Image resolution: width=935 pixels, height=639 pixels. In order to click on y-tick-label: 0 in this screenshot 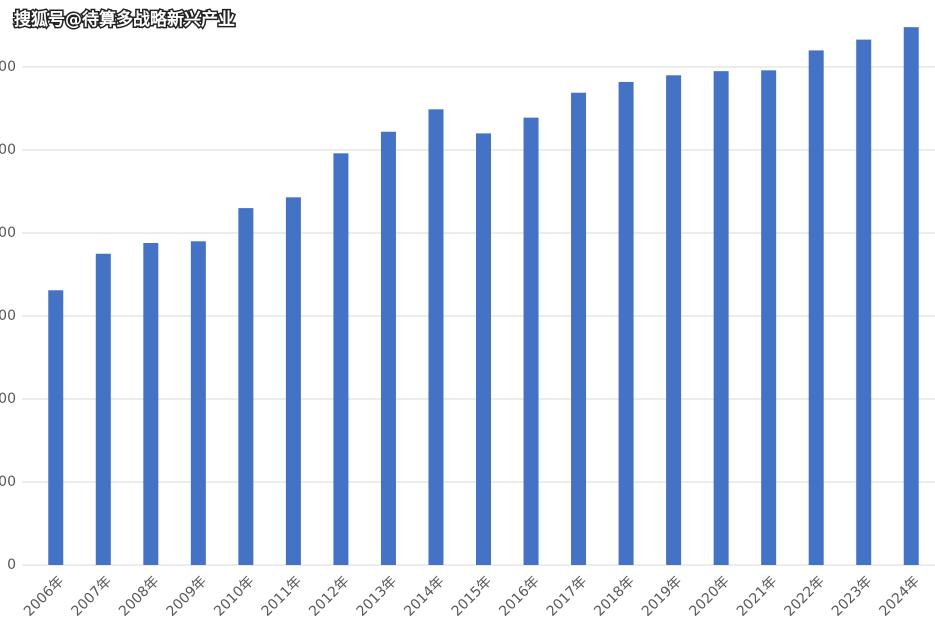, I will do `click(11, 565)`.